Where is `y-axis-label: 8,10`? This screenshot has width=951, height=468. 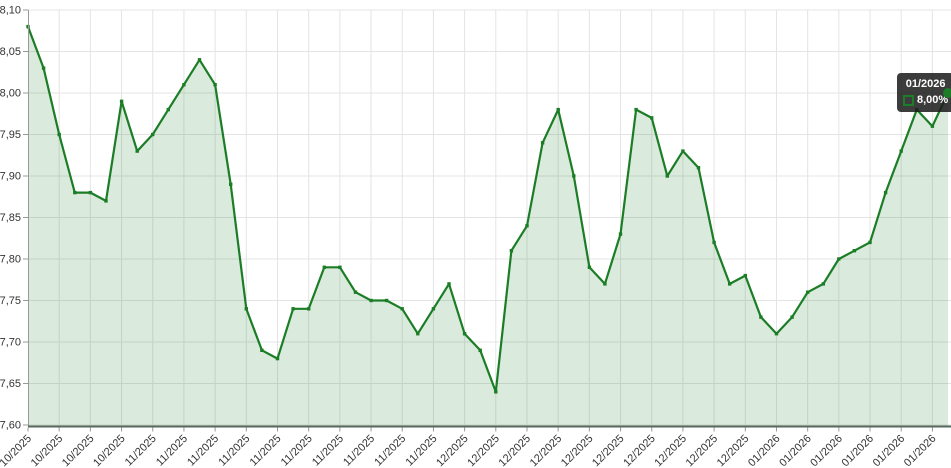 y-axis-label: 8,10 is located at coordinates (10, 11).